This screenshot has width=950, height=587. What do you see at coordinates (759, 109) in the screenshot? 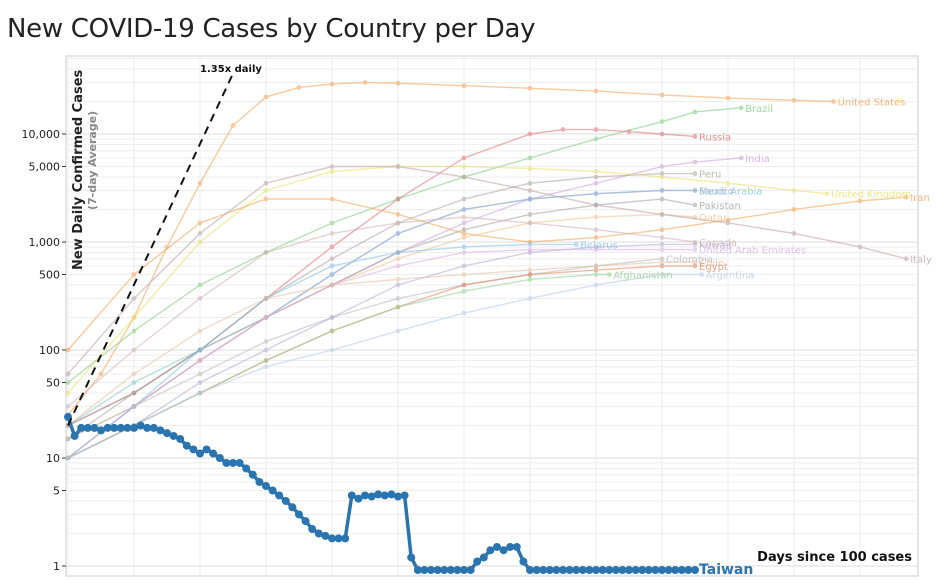
I see `series-label: Brazil` at bounding box center [759, 109].